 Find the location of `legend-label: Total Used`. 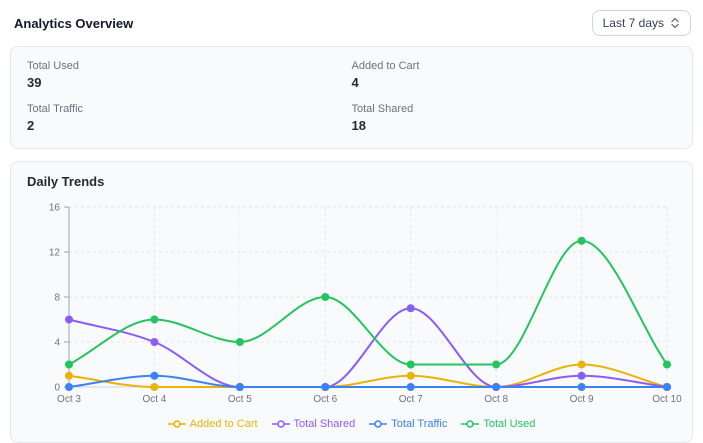

legend-label: Total Used is located at coordinates (509, 424).